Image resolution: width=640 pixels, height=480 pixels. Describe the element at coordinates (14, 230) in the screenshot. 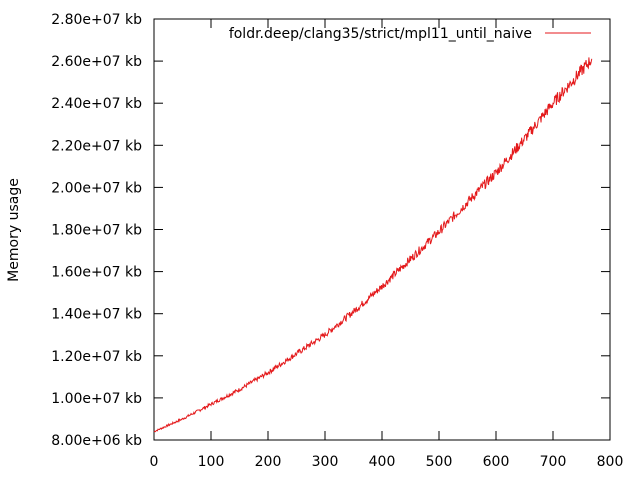

I see `y-axis-title: Memory usage` at that location.